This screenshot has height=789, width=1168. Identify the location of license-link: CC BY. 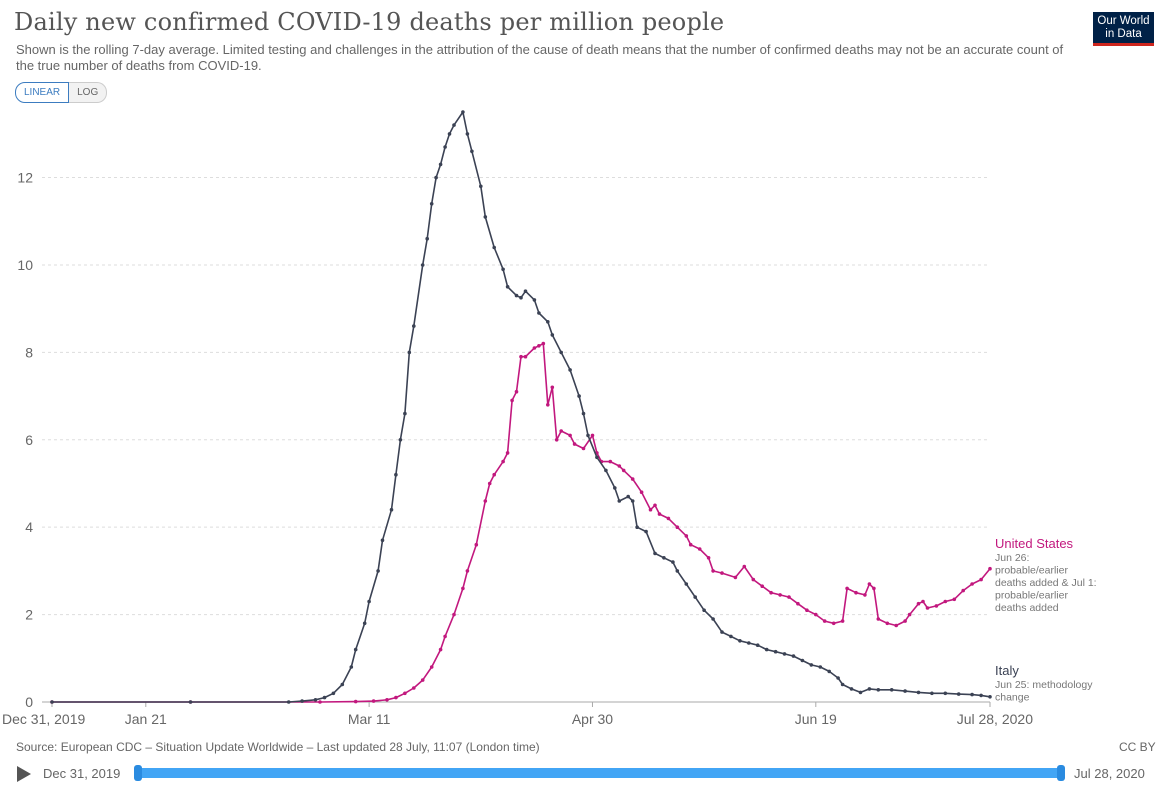
(1137, 747).